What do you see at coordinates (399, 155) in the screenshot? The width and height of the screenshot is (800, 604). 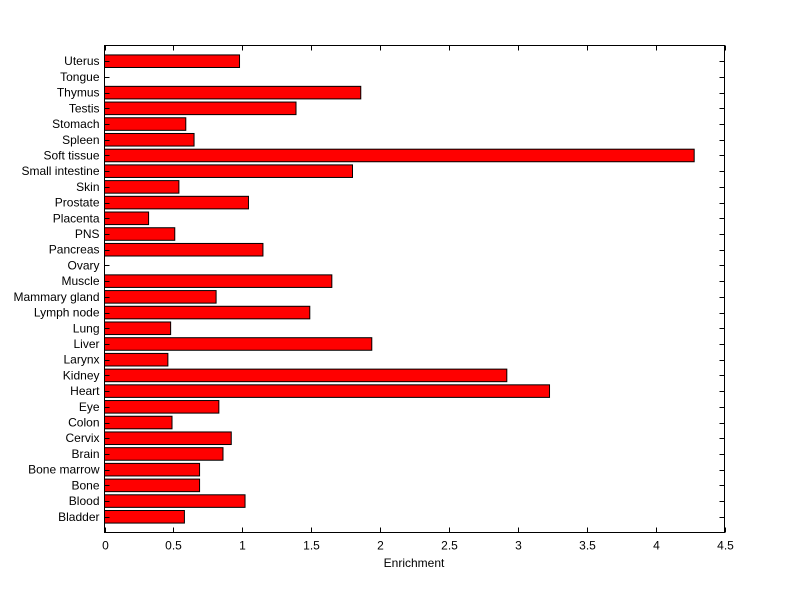 I see `bar-soft-tissue` at bounding box center [399, 155].